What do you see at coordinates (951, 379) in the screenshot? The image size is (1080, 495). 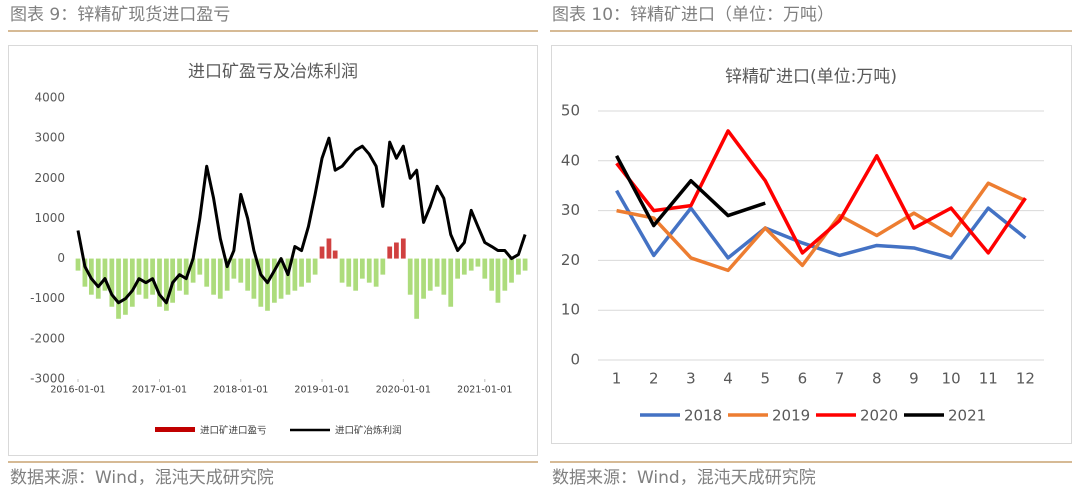 I see `x-tick-label: 10` at bounding box center [951, 379].